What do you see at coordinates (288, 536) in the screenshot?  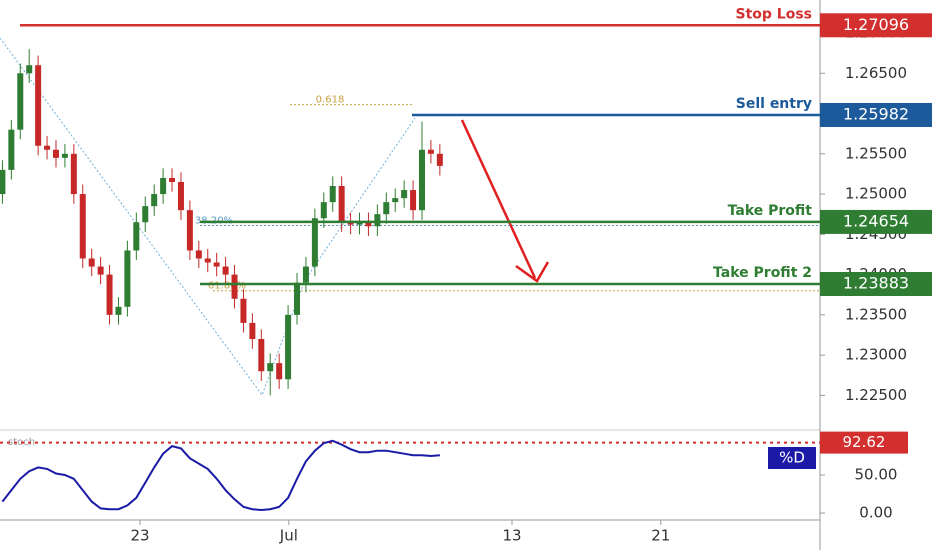 I see `x-tick-label: Jul` at bounding box center [288, 536].